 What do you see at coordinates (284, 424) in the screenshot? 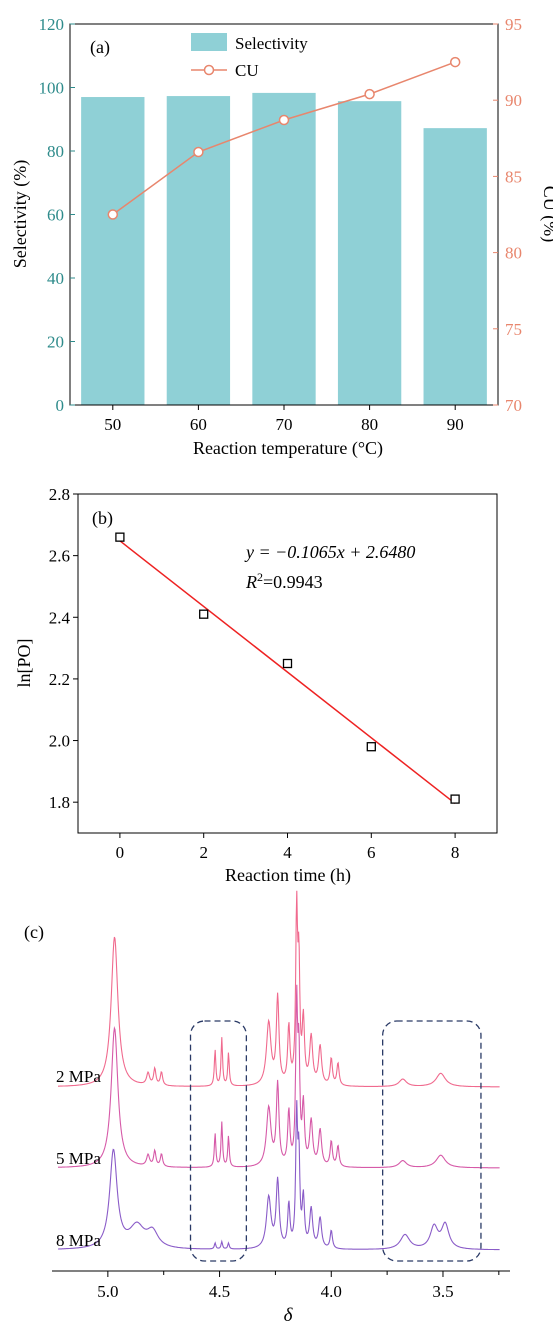
I see `x-tick-label-a: 70` at bounding box center [284, 424].